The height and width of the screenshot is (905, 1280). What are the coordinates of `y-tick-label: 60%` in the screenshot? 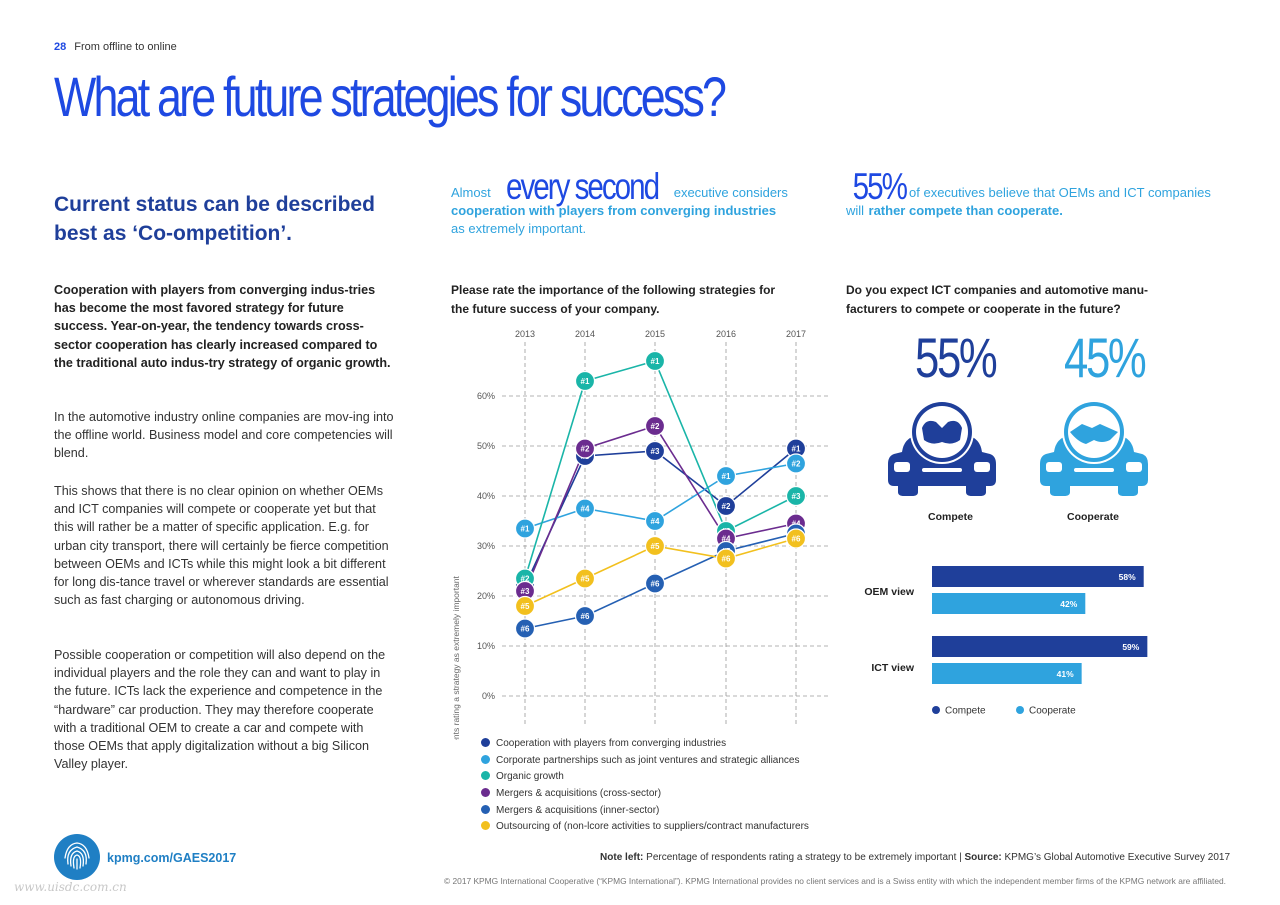 It's located at (486, 396).